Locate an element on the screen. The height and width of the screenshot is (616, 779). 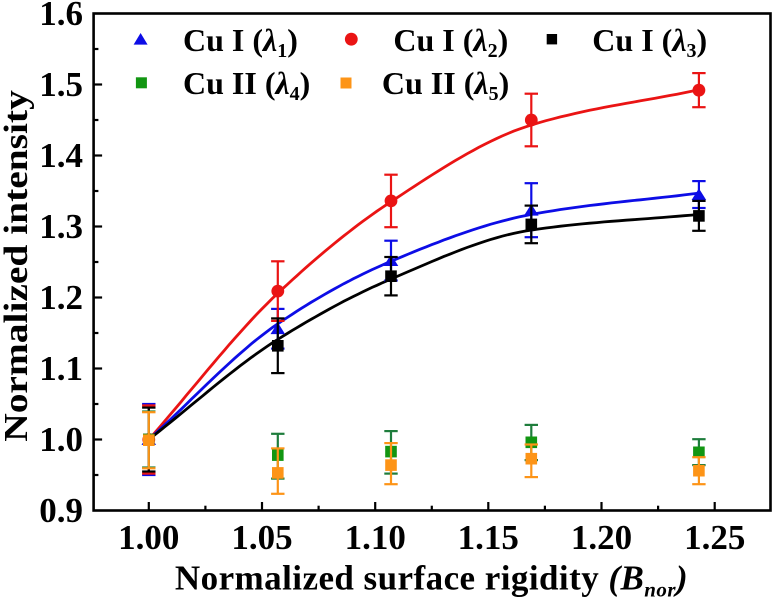
svg-text: 1.1 is located at coordinates (61, 368).